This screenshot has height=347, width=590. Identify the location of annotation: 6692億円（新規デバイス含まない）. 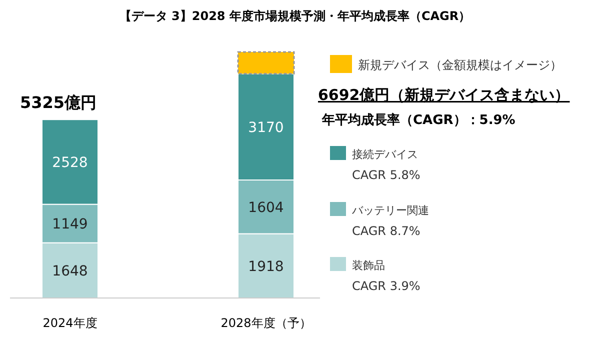
(444, 95).